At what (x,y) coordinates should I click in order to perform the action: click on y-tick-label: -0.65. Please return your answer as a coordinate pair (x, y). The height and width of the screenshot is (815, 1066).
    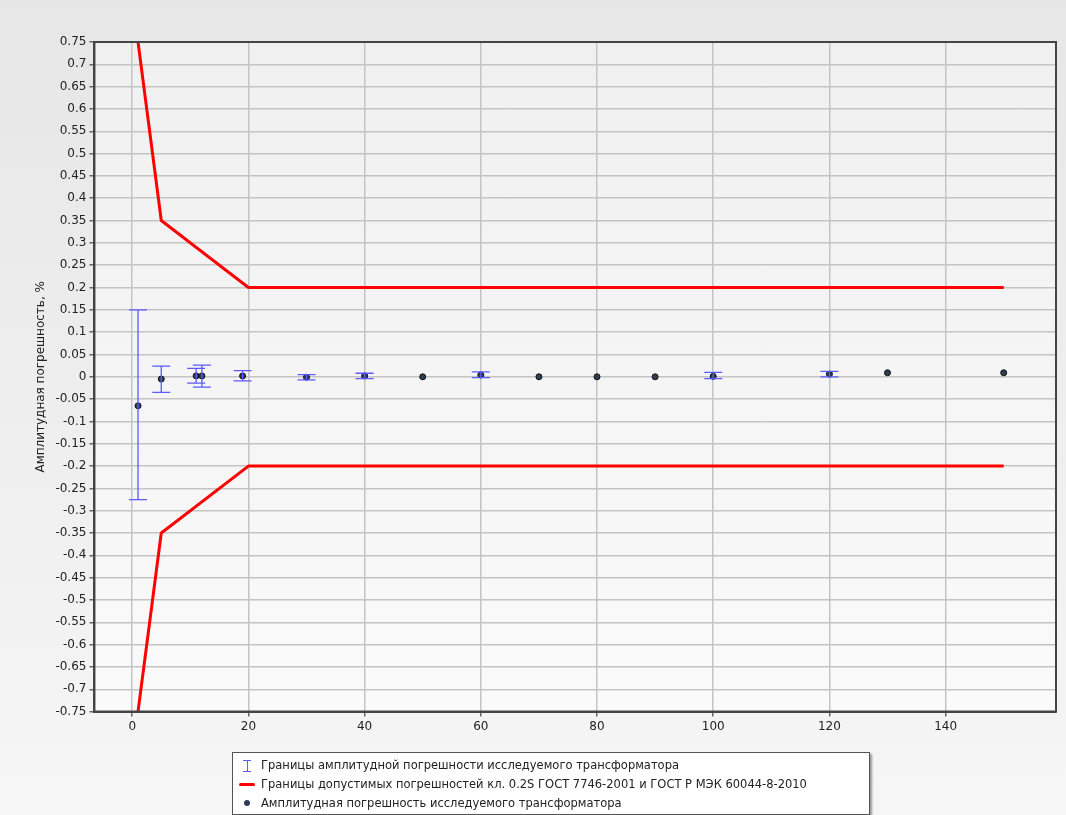
    Looking at the image, I should click on (71, 666).